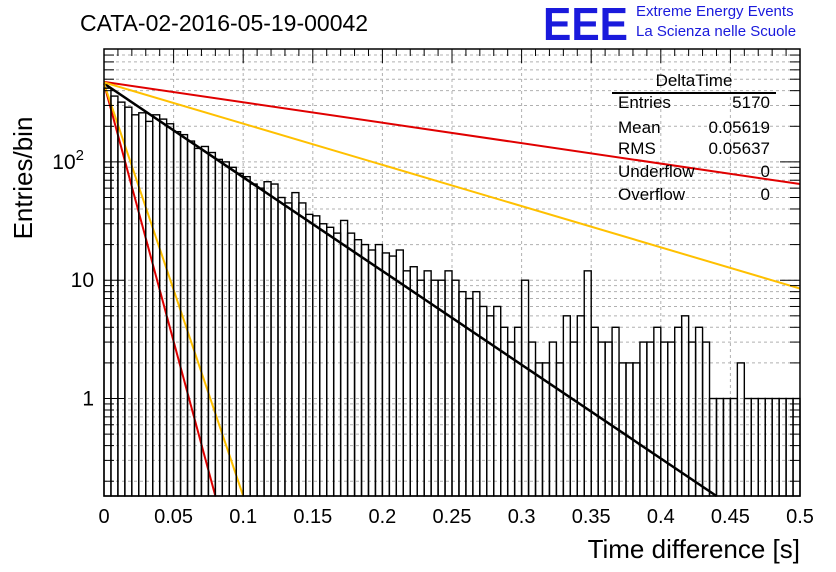 The height and width of the screenshot is (572, 836). Describe the element at coordinates (224, 23) in the screenshot. I see `chart-title: CATA-02-2016-05-19-00042` at that location.